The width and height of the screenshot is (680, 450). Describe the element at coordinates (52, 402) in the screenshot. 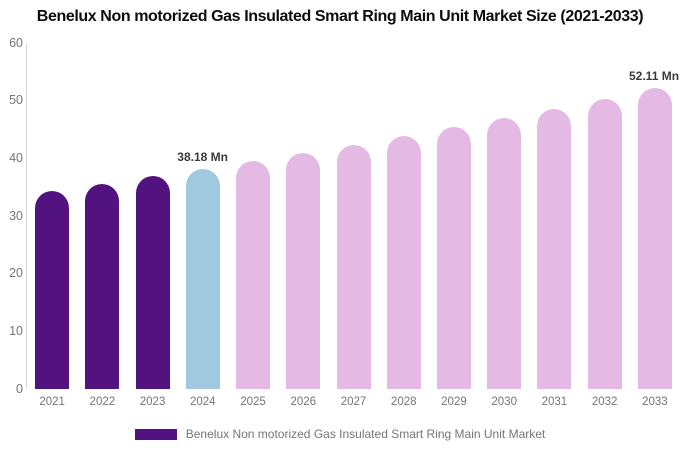

I see `x-axis-label-2021: 2021` at that location.